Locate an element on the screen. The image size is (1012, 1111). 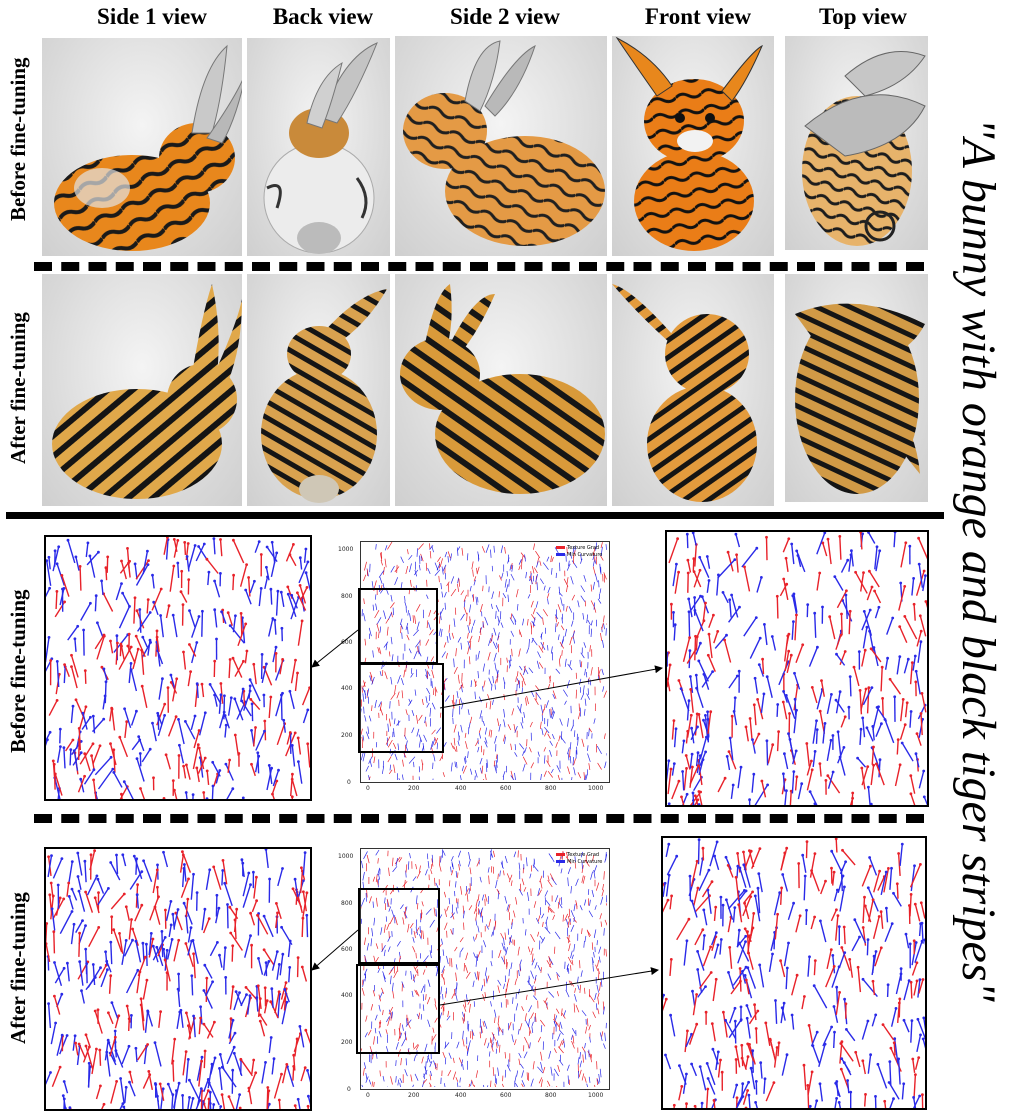
row-label-top-before: Before fine-tuning is located at coordinates (18, 139).